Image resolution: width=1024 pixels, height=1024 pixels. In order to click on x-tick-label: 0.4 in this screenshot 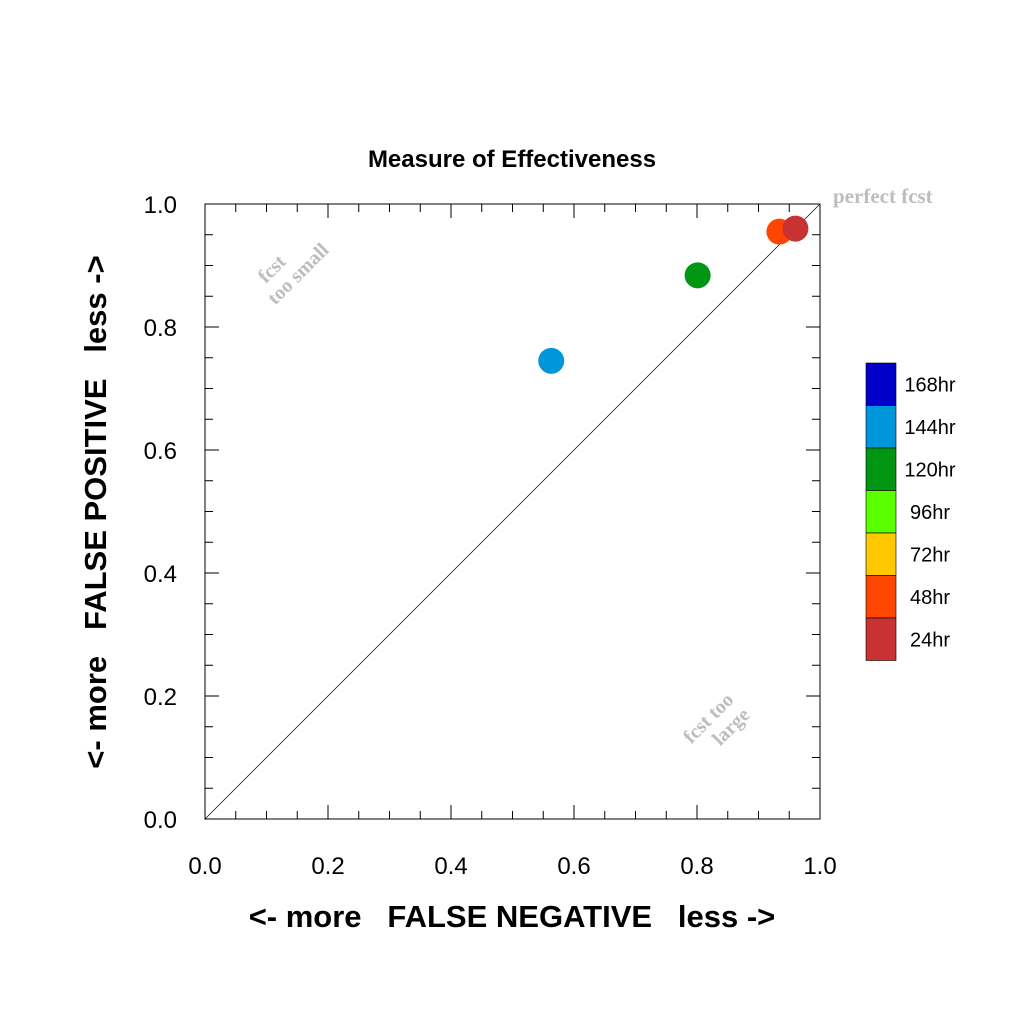, I will do `click(450, 866)`.